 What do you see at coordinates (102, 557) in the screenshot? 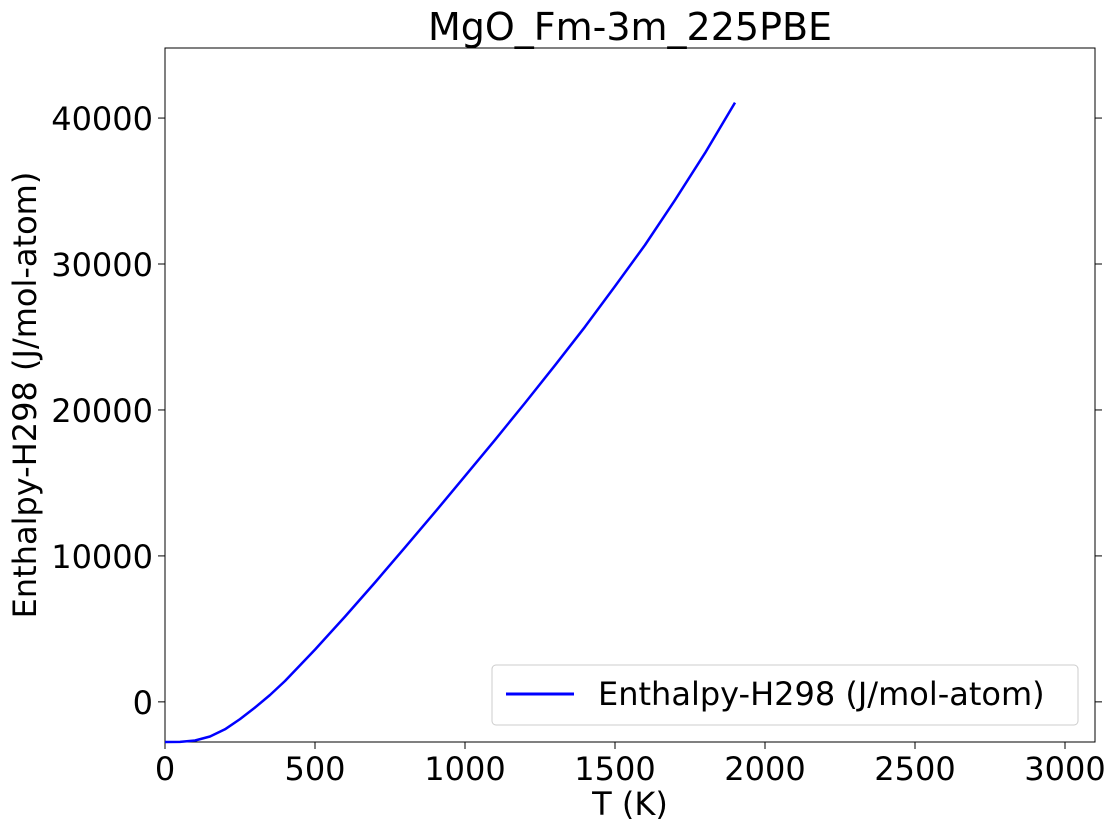
I see `y-tick-label: 10000` at bounding box center [102, 557].